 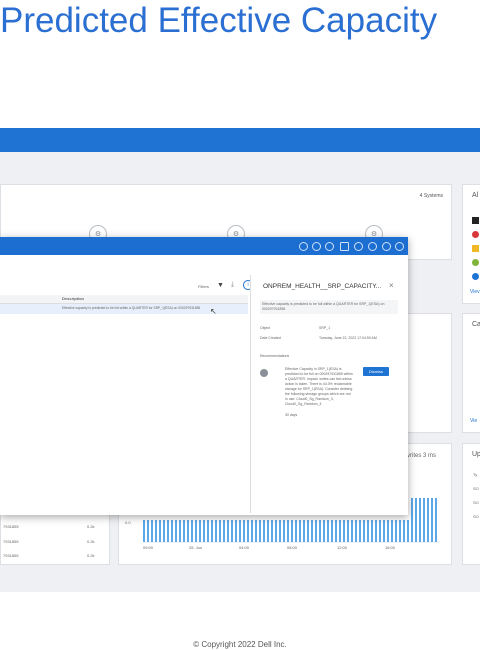 I want to click on field-value: Tuesday, June 22, 2022 17:04:59 AM, so click(x=348, y=338).